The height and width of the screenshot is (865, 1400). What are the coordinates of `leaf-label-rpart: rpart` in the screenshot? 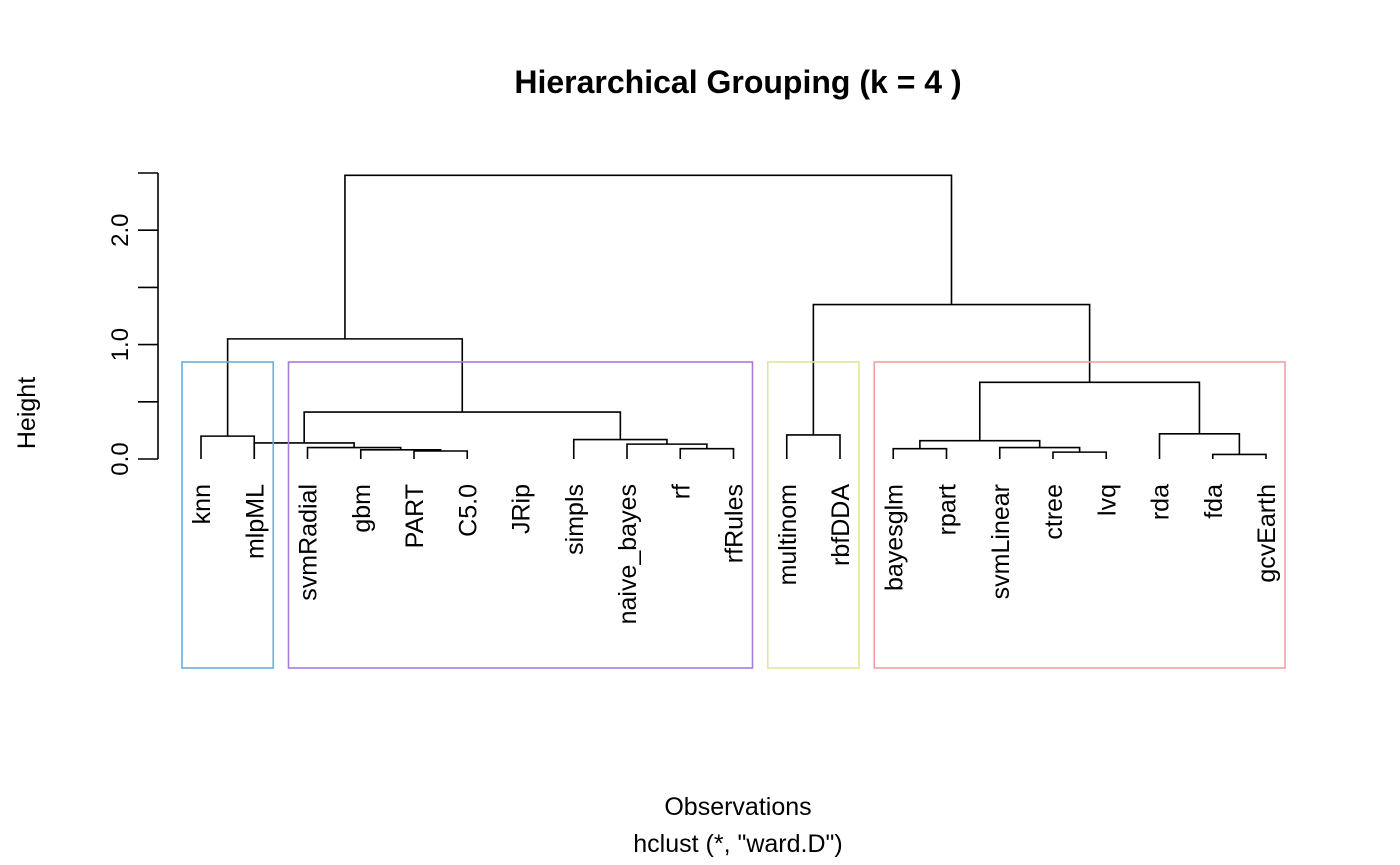 It's located at (948, 509).